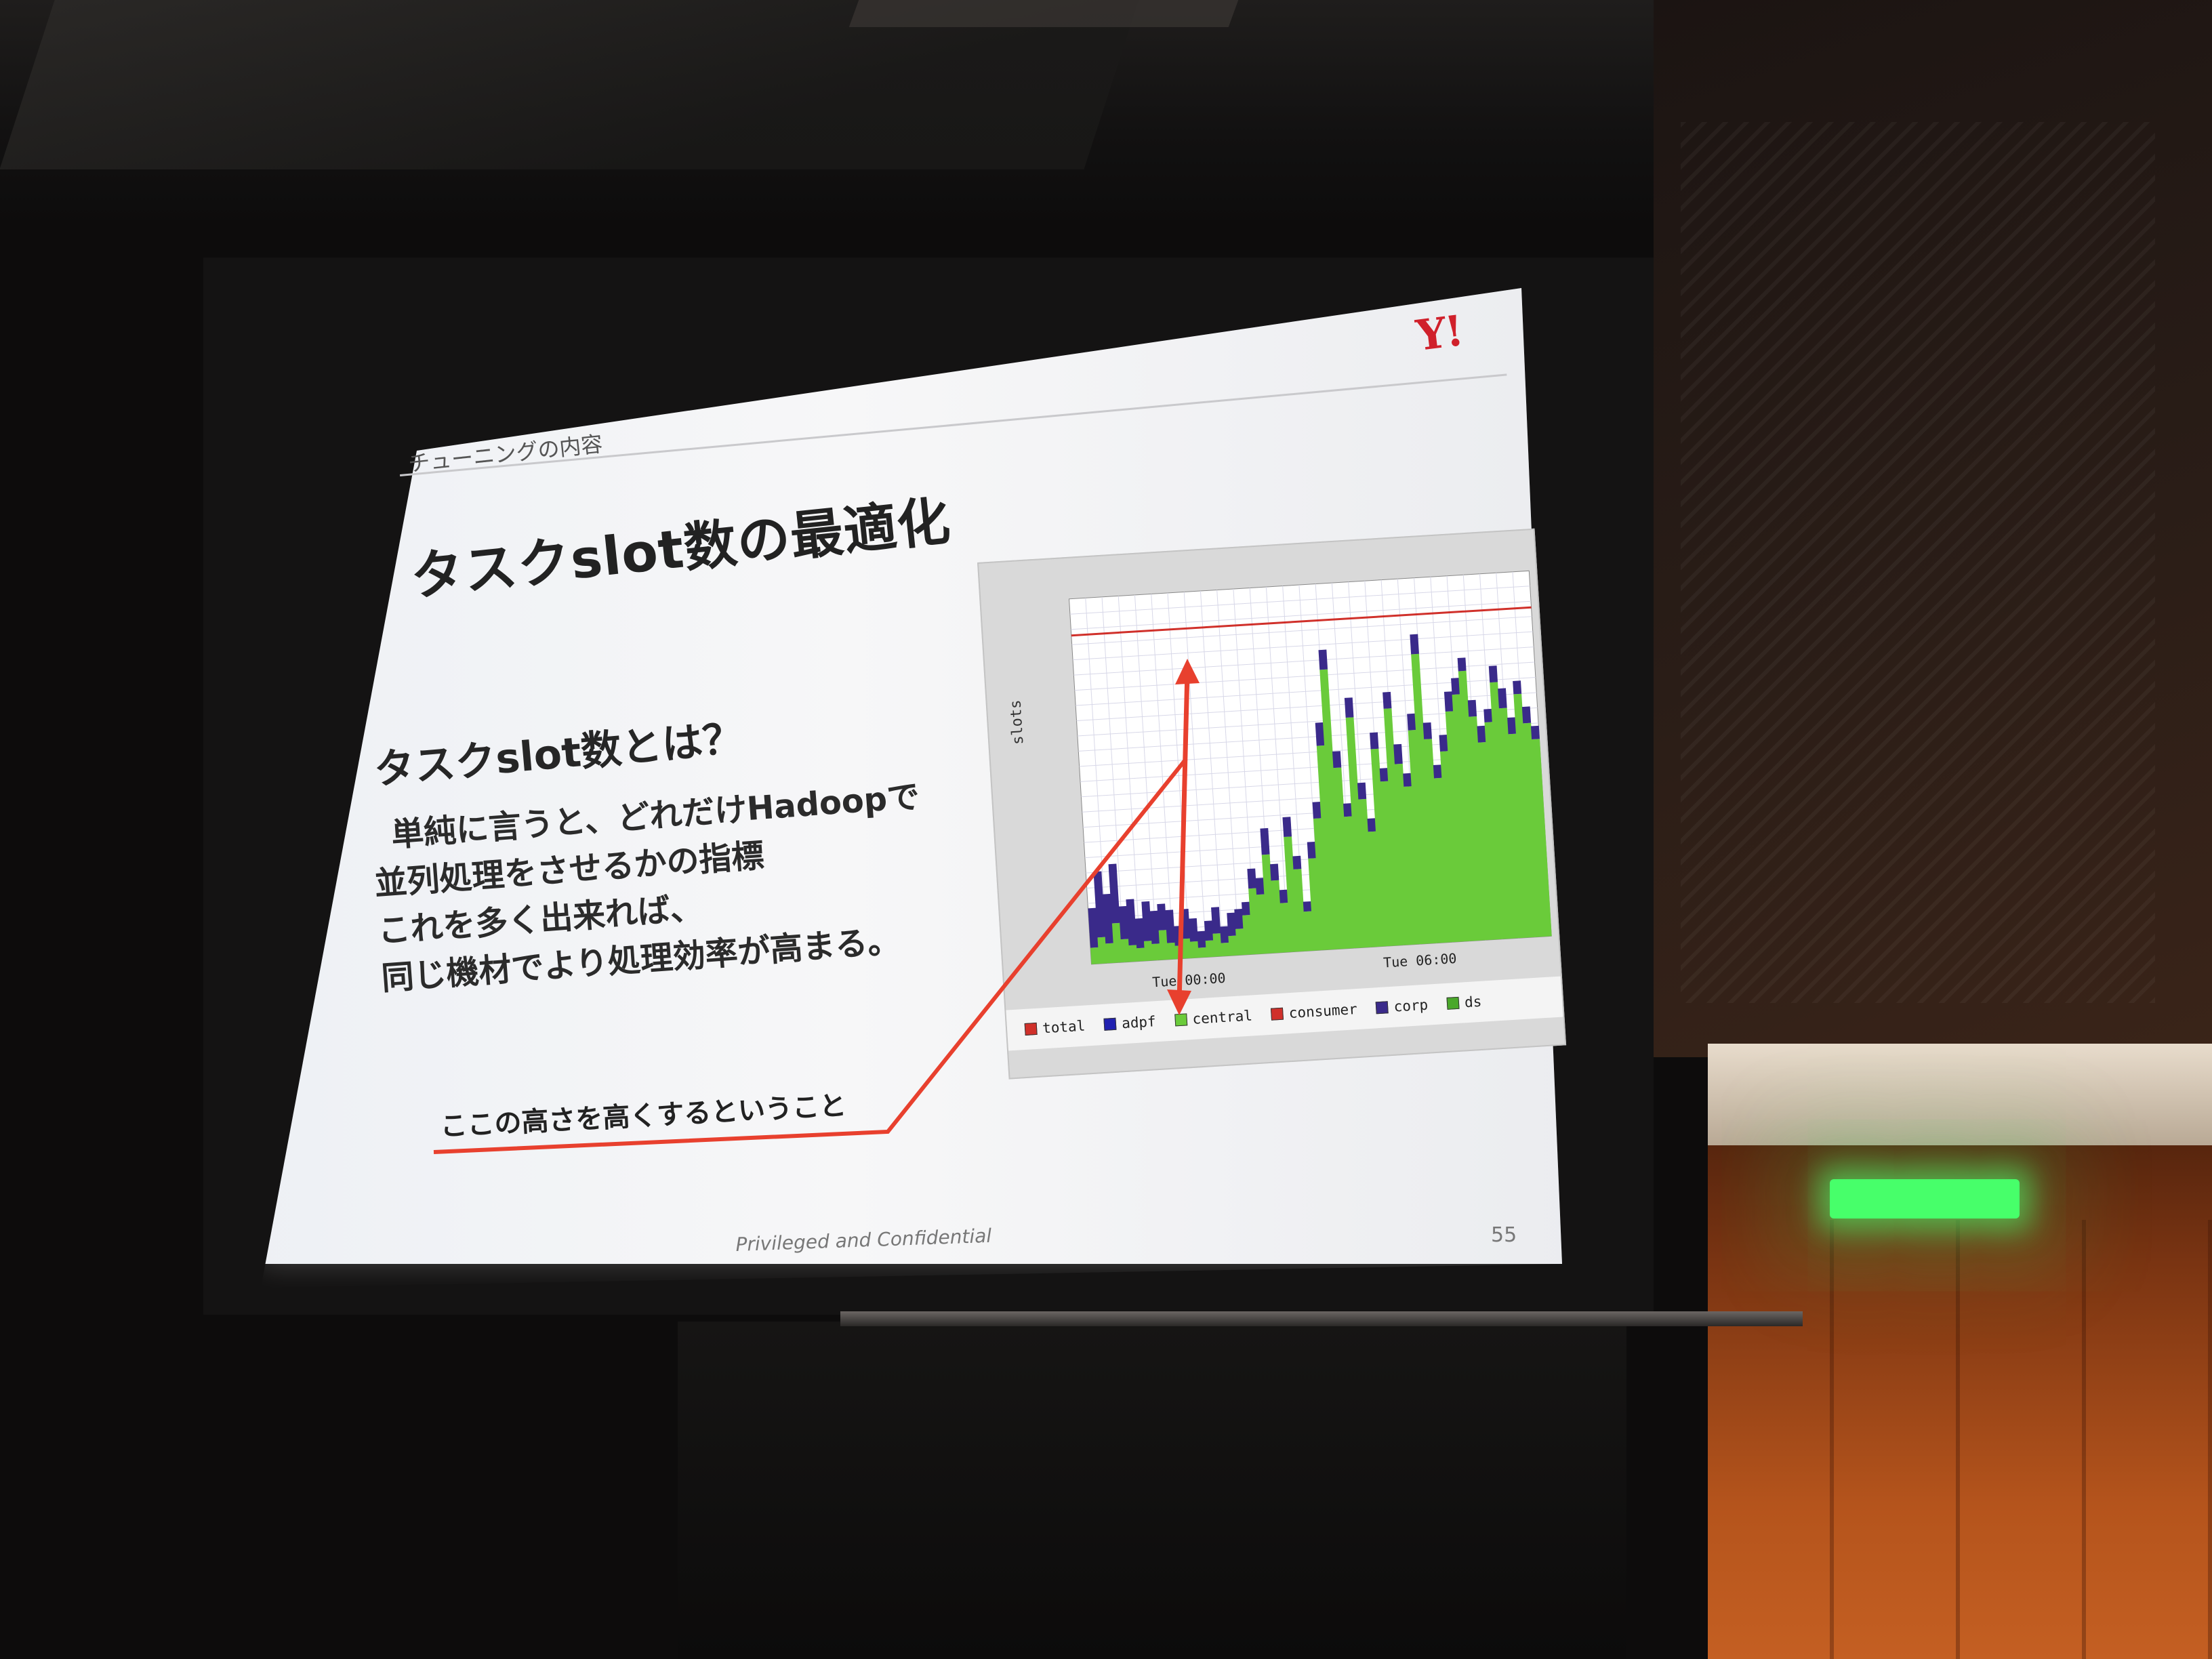 The height and width of the screenshot is (1659, 2212). Describe the element at coordinates (1301, 621) in the screenshot. I see `total-capacity-line` at that location.